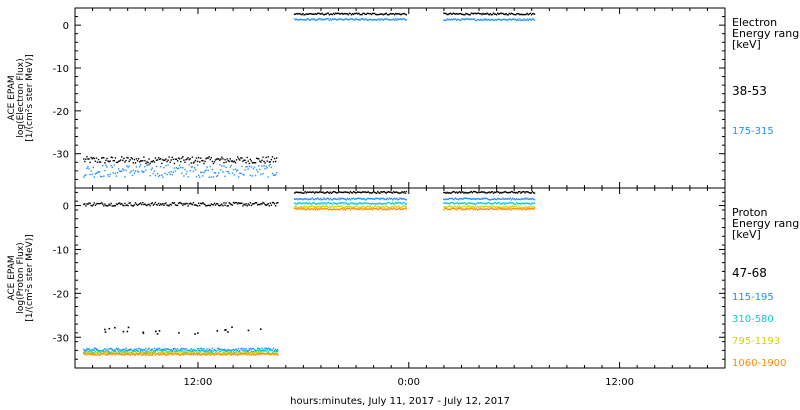 This screenshot has width=800, height=410. I want to click on legend-title: Energy ranges, so click(766, 33).